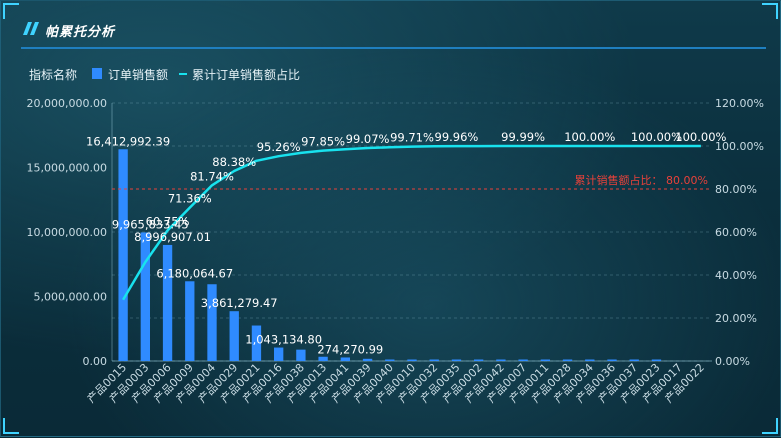  Describe the element at coordinates (736, 232) in the screenshot. I see `y-right-tick-label: 60.00%` at that location.